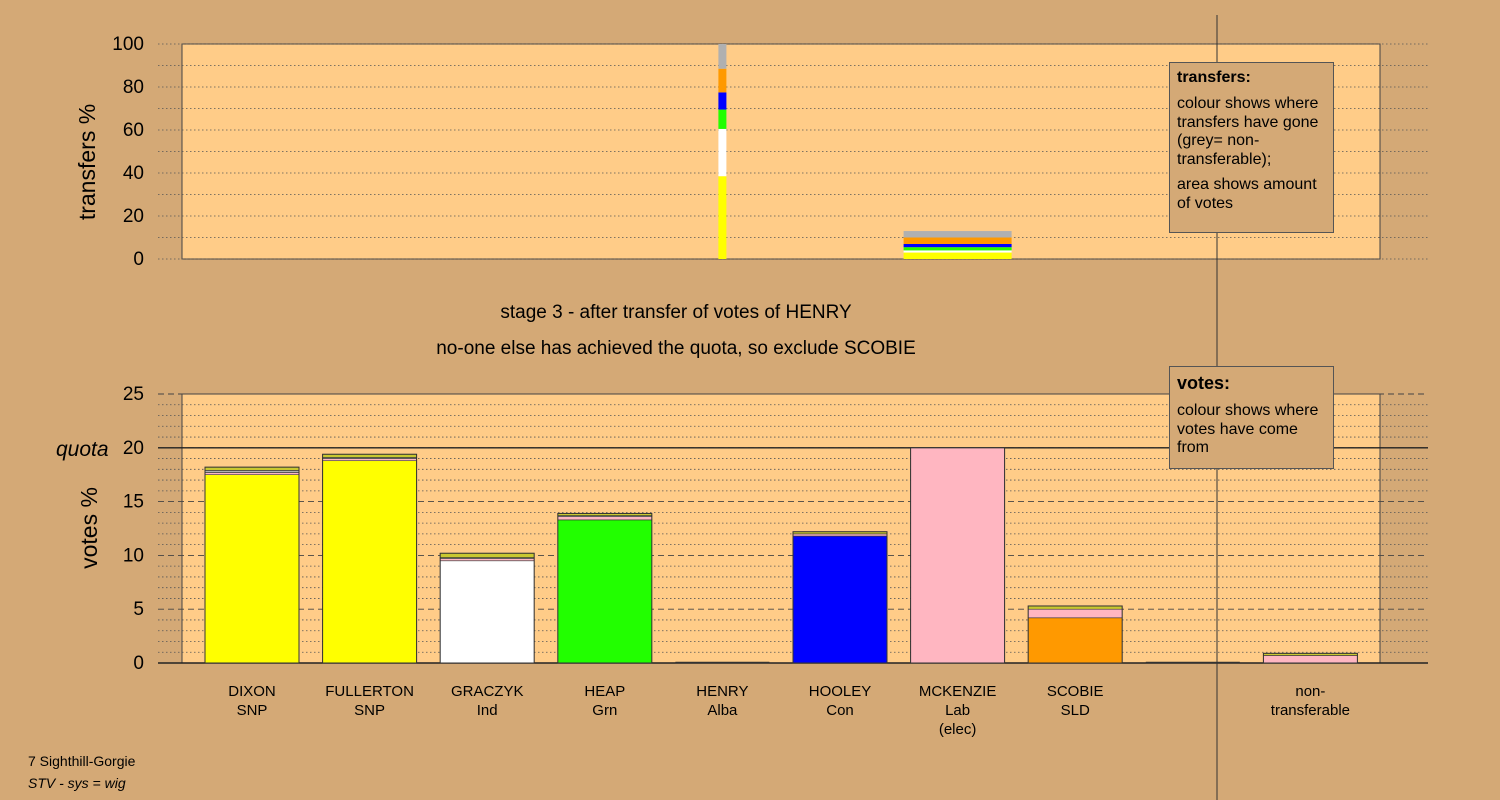 The image size is (1500, 800). What do you see at coordinates (1310, 710) in the screenshot?
I see `category-label: transferable` at bounding box center [1310, 710].